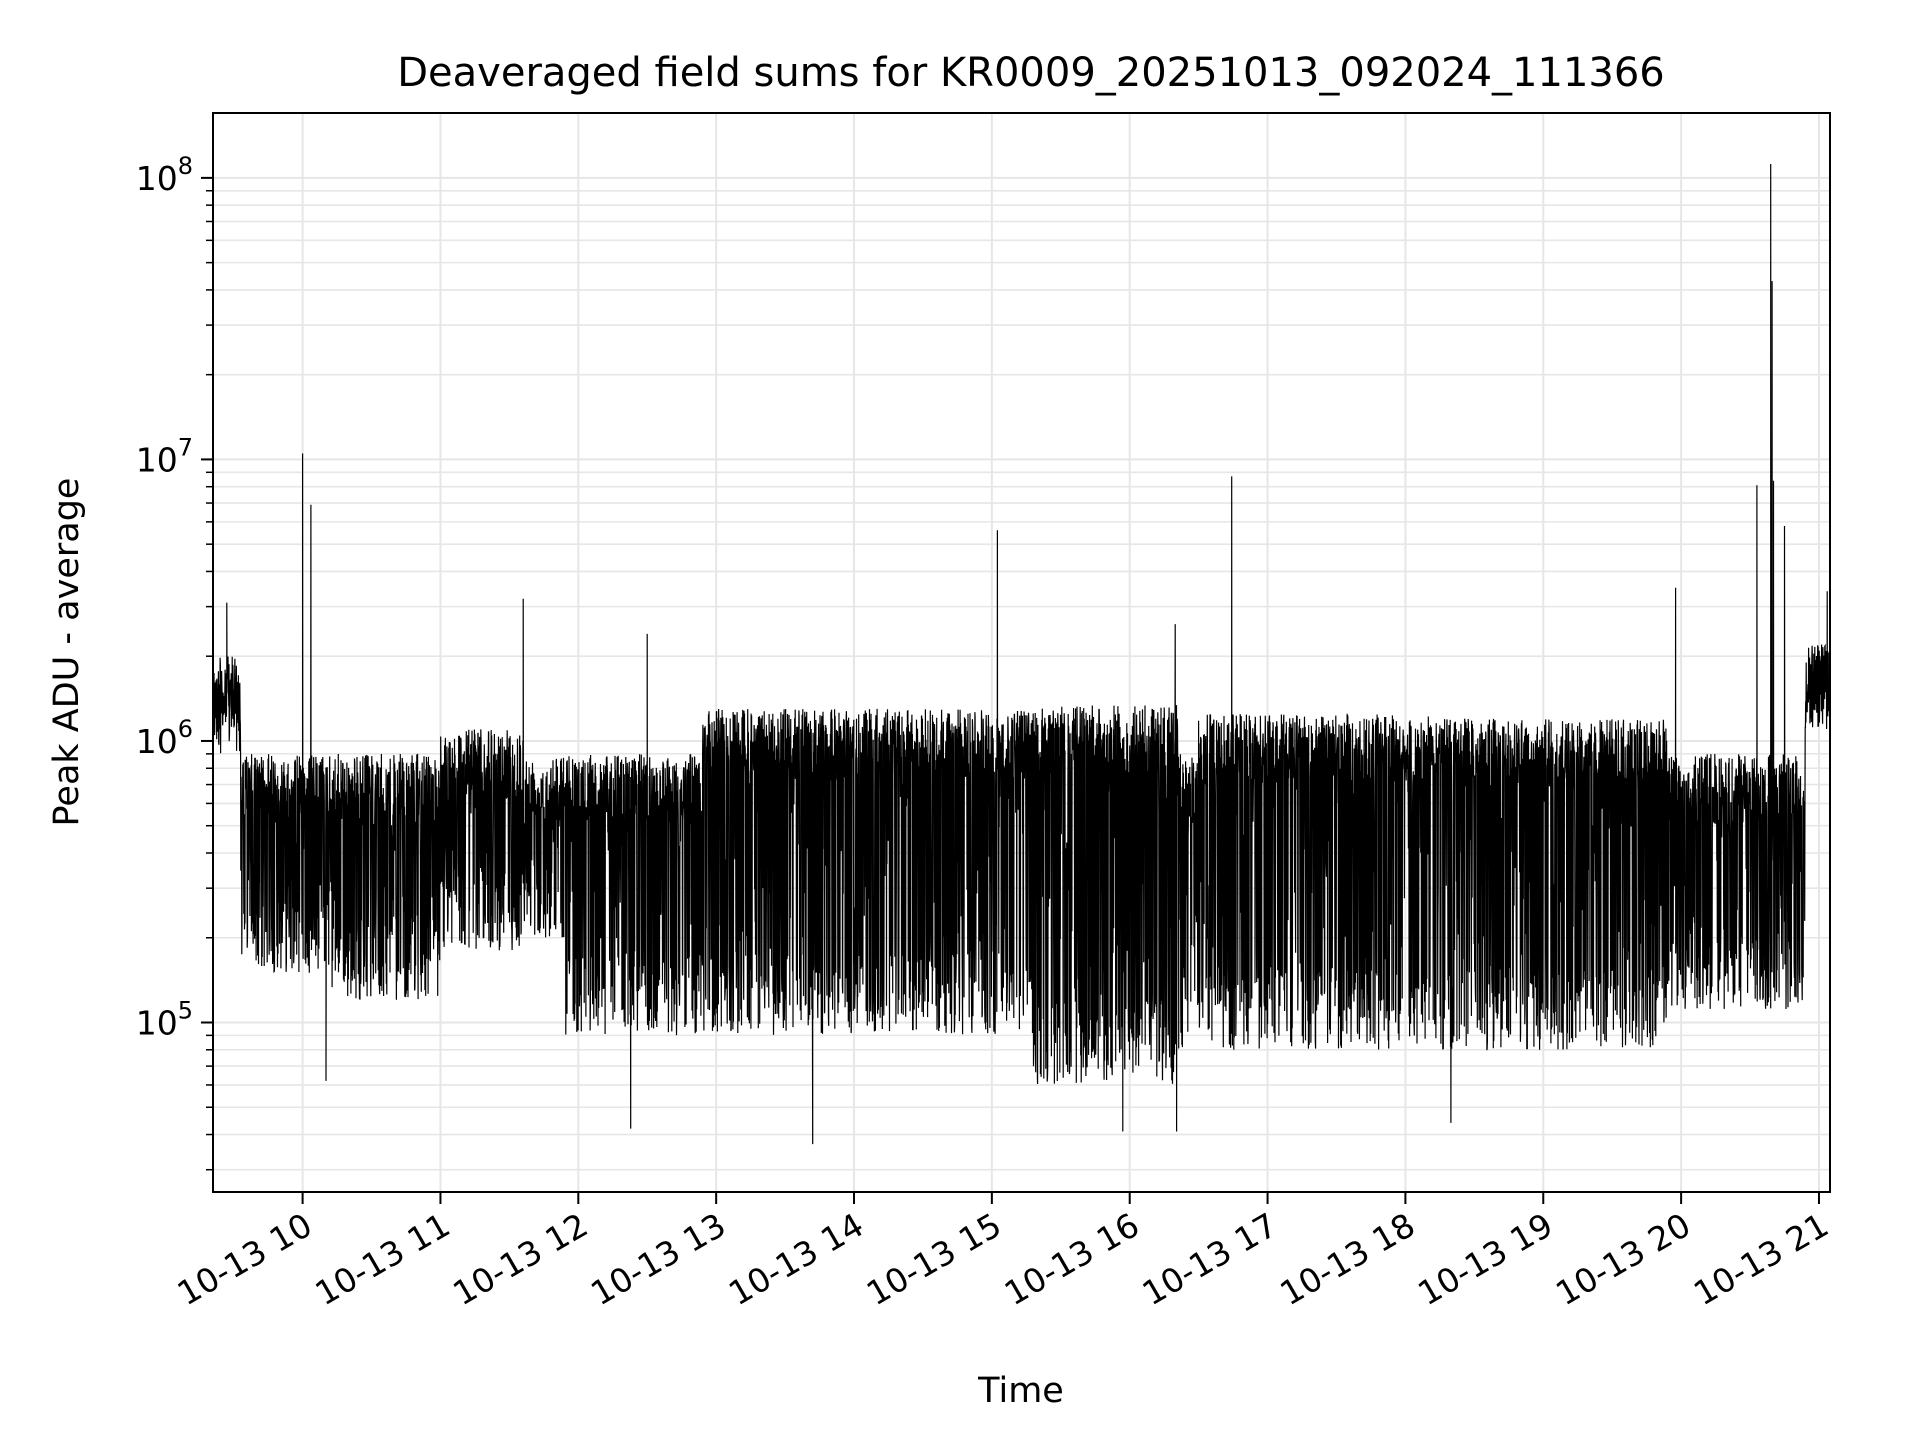 This screenshot has height=1440, width=1920. I want to click on y-tick-label: 10⁶, so click(164, 738).